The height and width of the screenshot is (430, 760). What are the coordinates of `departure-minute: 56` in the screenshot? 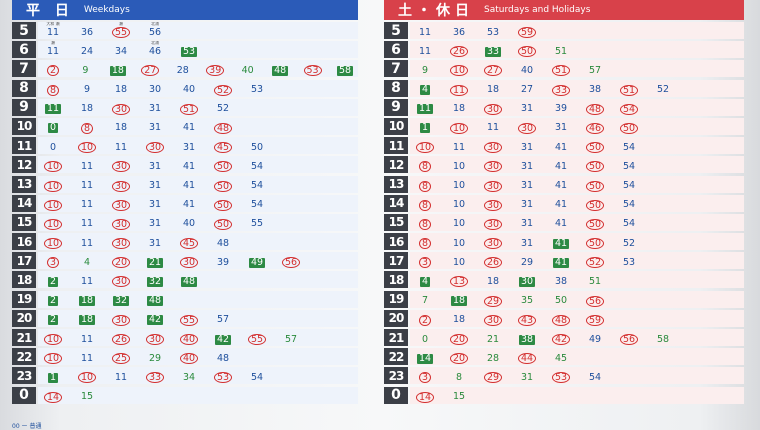 It's located at (629, 339).